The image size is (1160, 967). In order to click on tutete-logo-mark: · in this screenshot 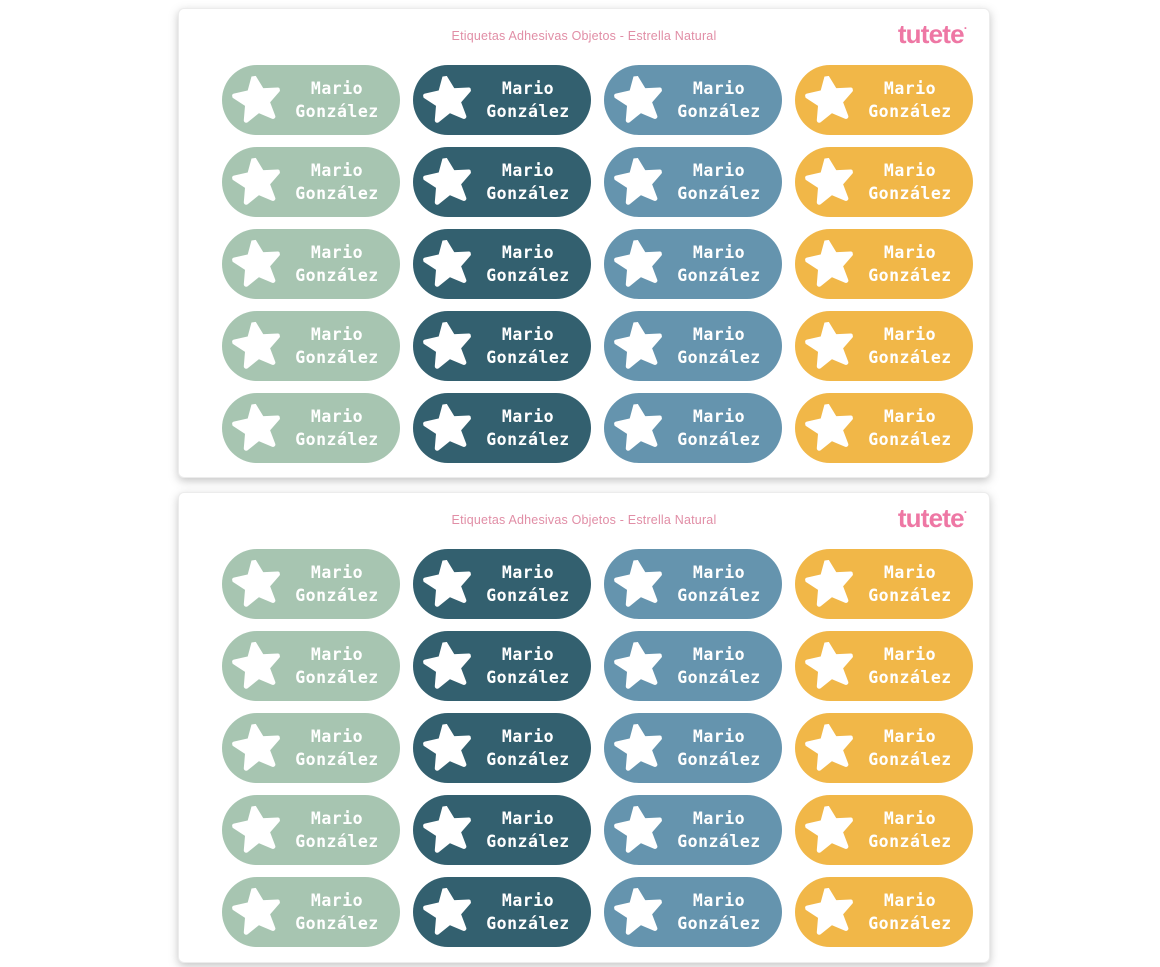, I will do `click(965, 28)`.